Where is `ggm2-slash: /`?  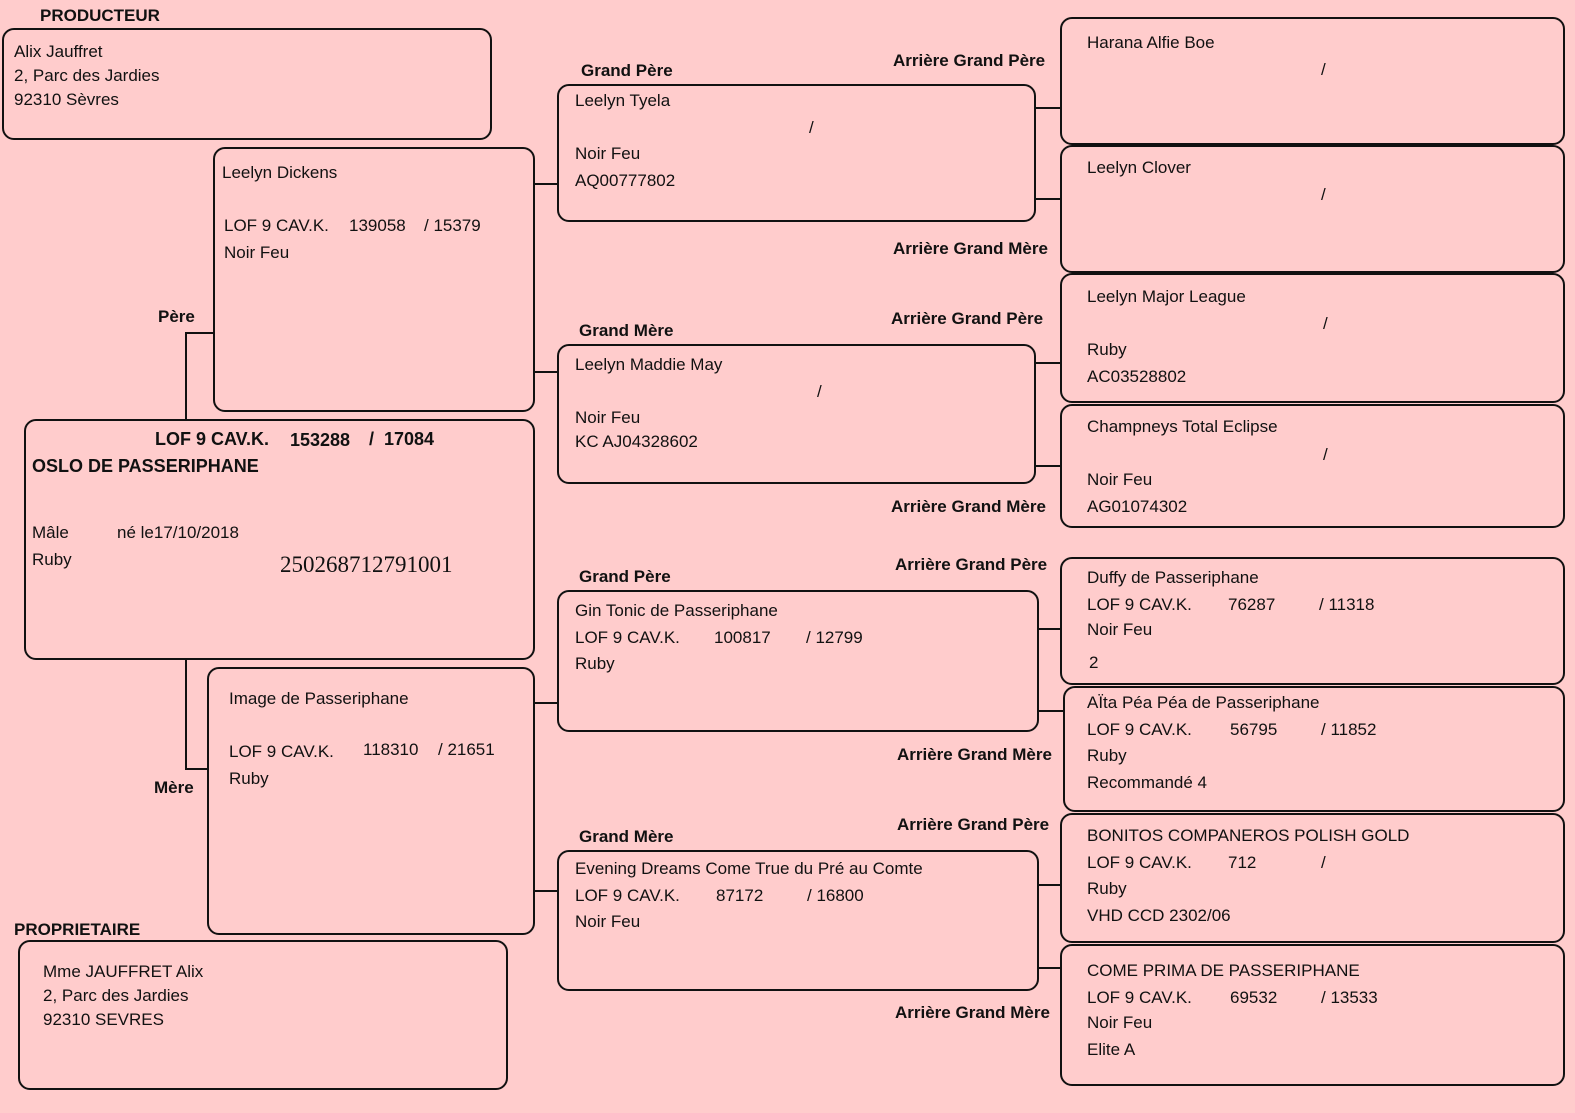 ggm2-slash: / is located at coordinates (1325, 454).